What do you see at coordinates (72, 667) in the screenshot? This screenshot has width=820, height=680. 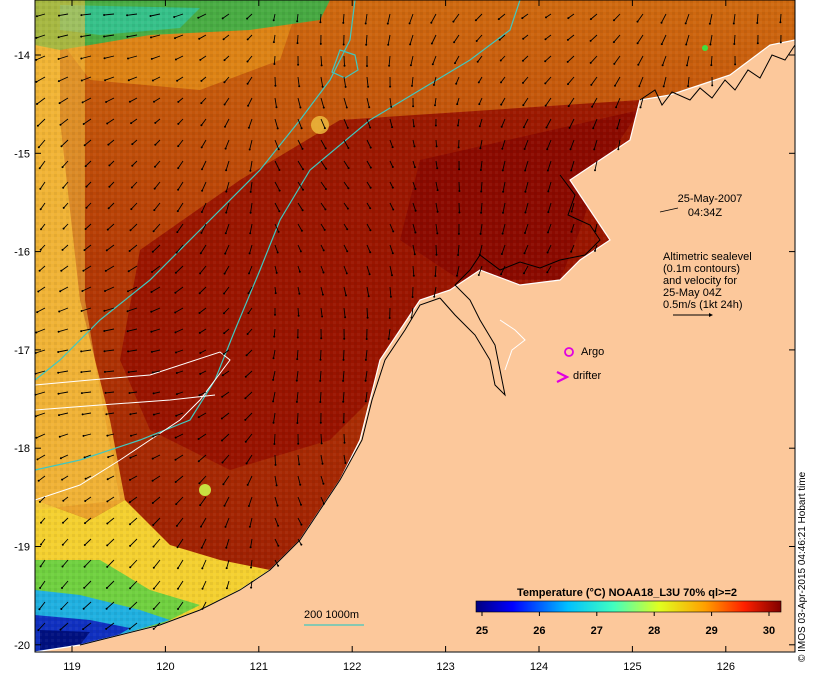 I see `lon-tick-label: 119` at bounding box center [72, 667].